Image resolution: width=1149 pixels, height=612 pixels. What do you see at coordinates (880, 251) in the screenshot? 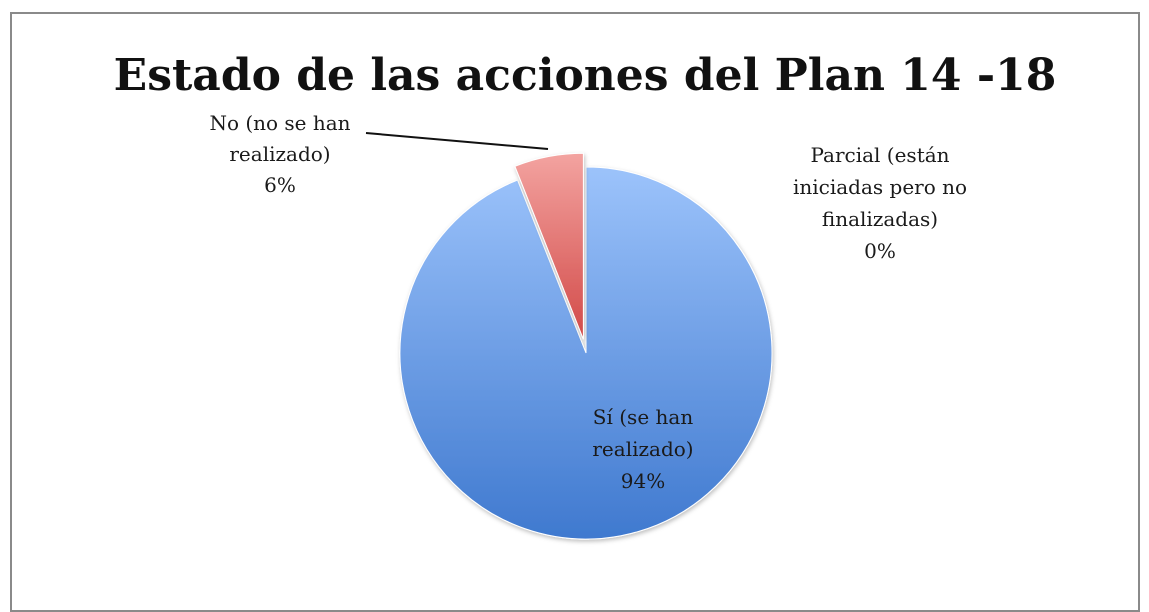
I see `data-label-parcial-percent: 0%` at bounding box center [880, 251].